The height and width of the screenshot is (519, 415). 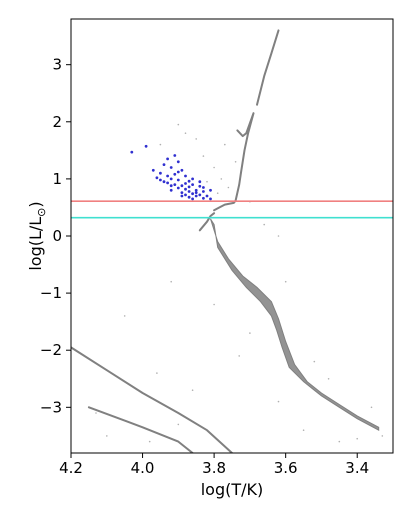 What do you see at coordinates (37, 235) in the screenshot?
I see `y-axis-label: log(L/L⊙)` at bounding box center [37, 235].